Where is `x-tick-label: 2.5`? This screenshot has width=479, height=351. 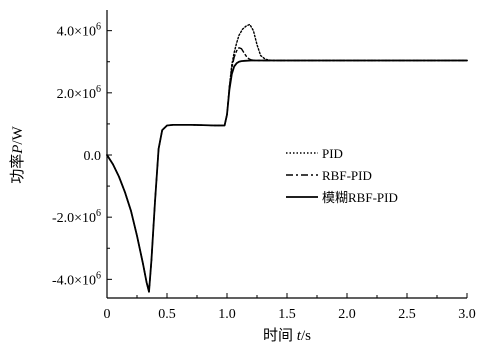 x-tick-label: 2.5 is located at coordinates (407, 314).